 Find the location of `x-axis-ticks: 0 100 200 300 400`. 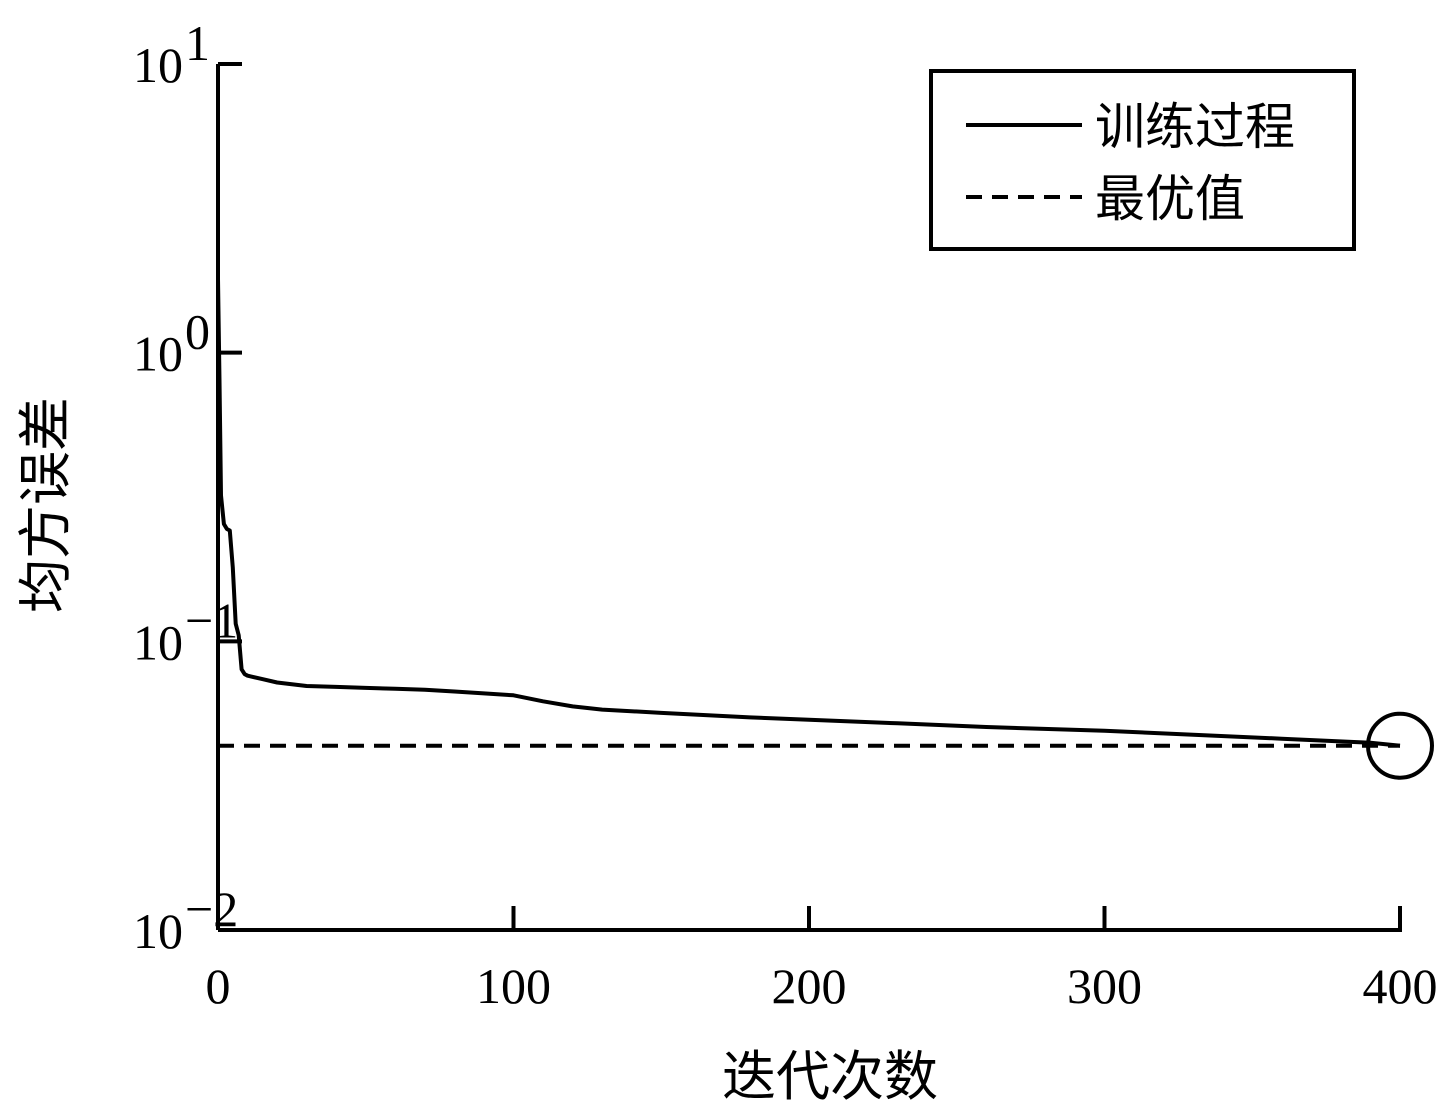

x-axis-ticks: 0 100 200 300 400 is located at coordinates (822, 960).